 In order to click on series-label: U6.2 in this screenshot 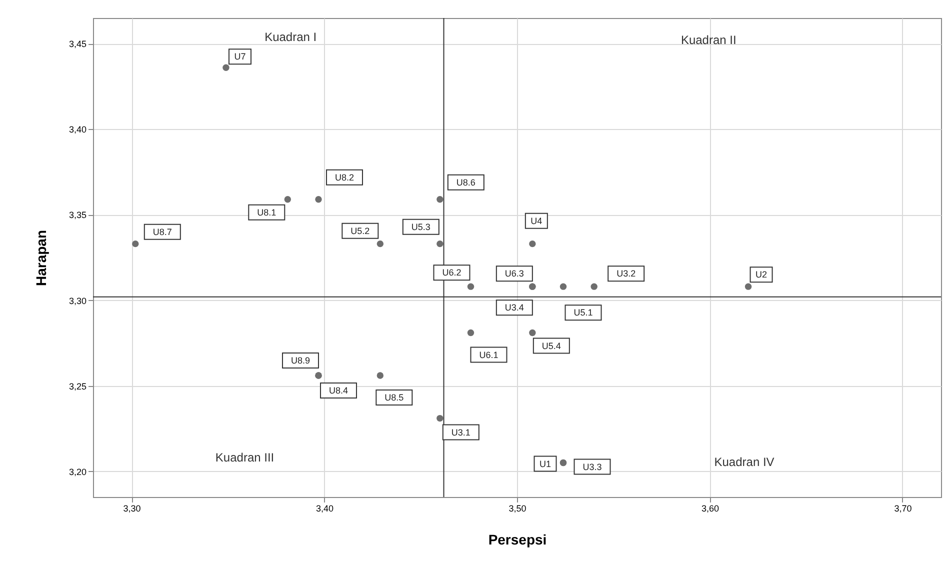, I will do `click(452, 273)`.